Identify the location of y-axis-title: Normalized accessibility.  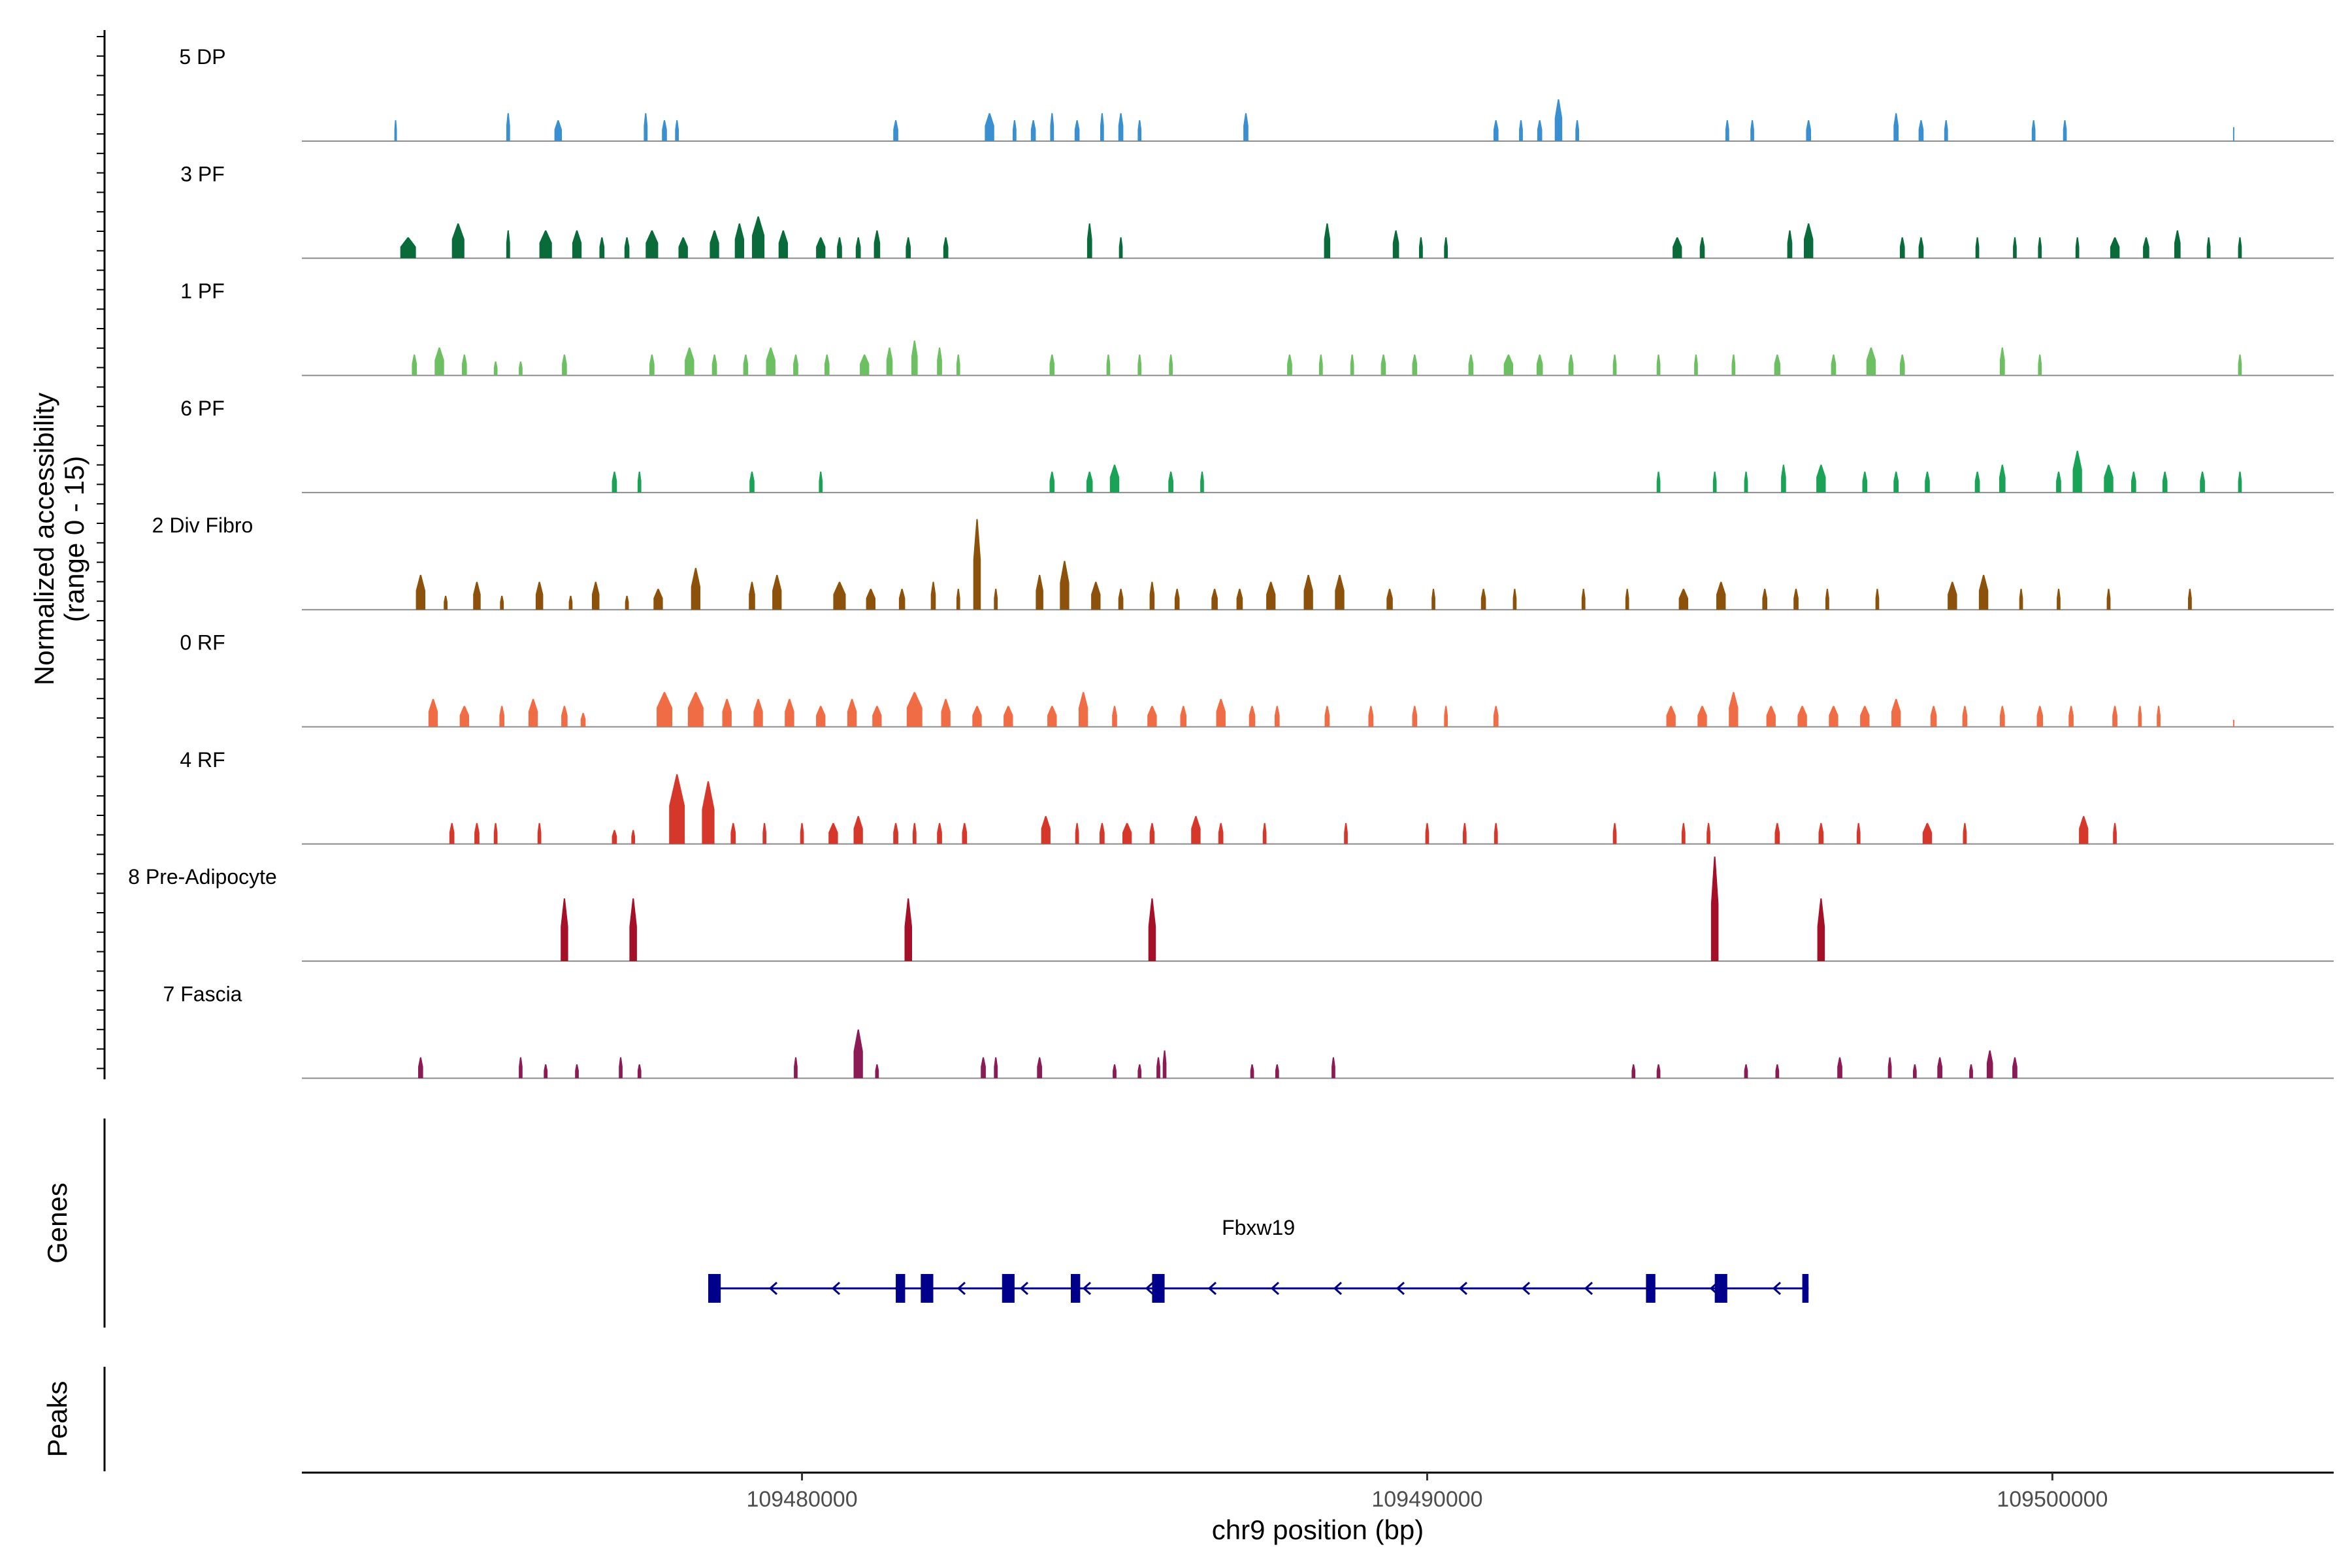
(44, 539).